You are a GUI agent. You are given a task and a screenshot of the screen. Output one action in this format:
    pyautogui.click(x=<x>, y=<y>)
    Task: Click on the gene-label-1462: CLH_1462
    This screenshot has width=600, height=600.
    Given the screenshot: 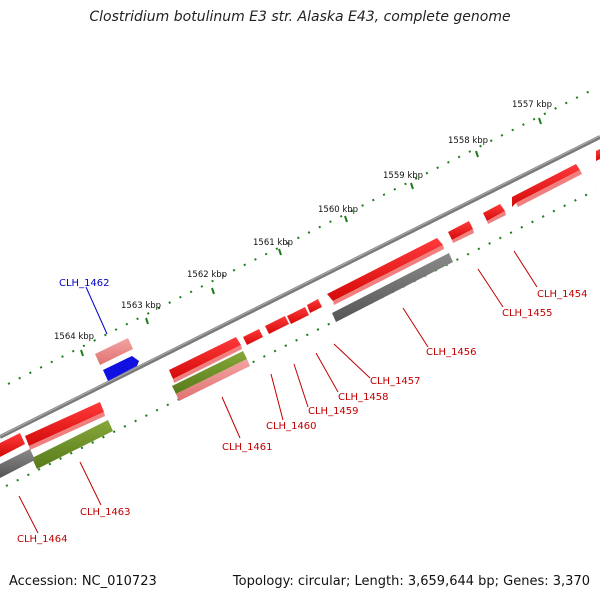 What is the action you would take?
    pyautogui.click(x=84, y=283)
    